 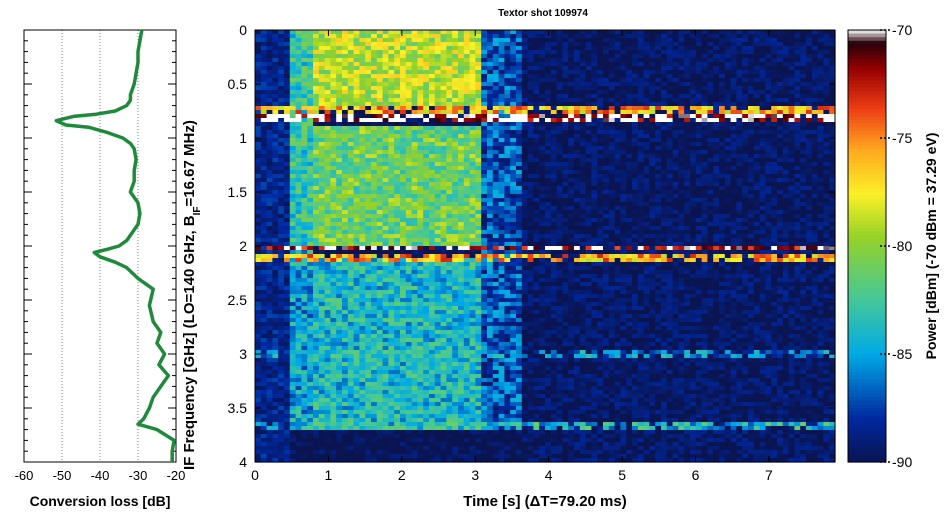 I want to click on conversion-loss-x-label: Conversion loss [dB], so click(x=100, y=501).